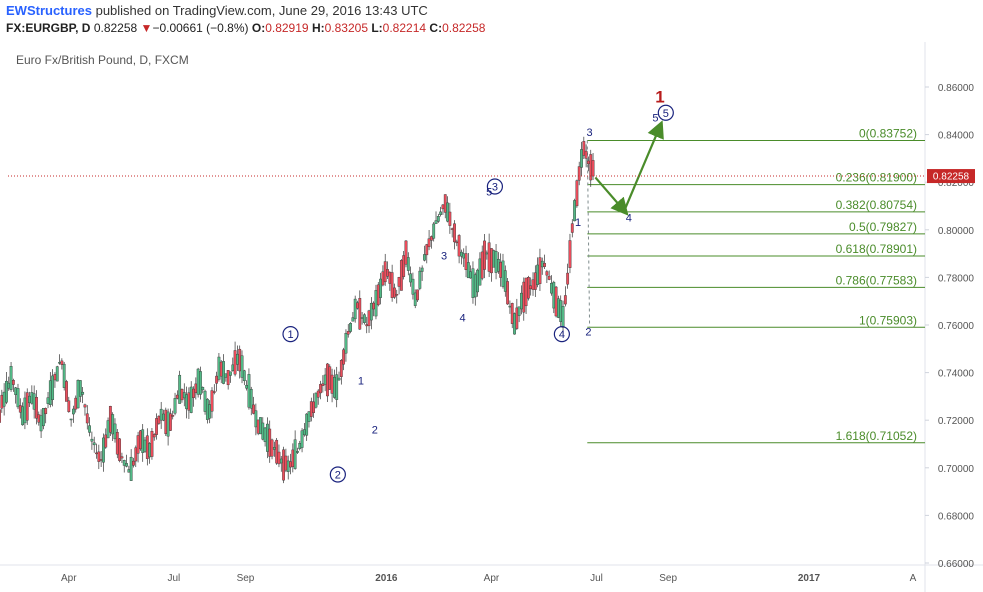 The width and height of the screenshot is (983, 592). I want to click on author-link: EWStructures, so click(49, 10).